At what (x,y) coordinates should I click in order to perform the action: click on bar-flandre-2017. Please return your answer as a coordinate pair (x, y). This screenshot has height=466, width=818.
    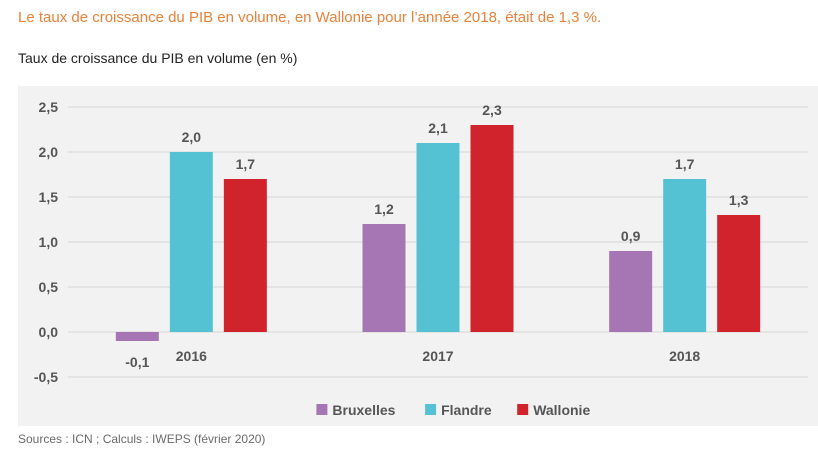
    Looking at the image, I should click on (438, 237).